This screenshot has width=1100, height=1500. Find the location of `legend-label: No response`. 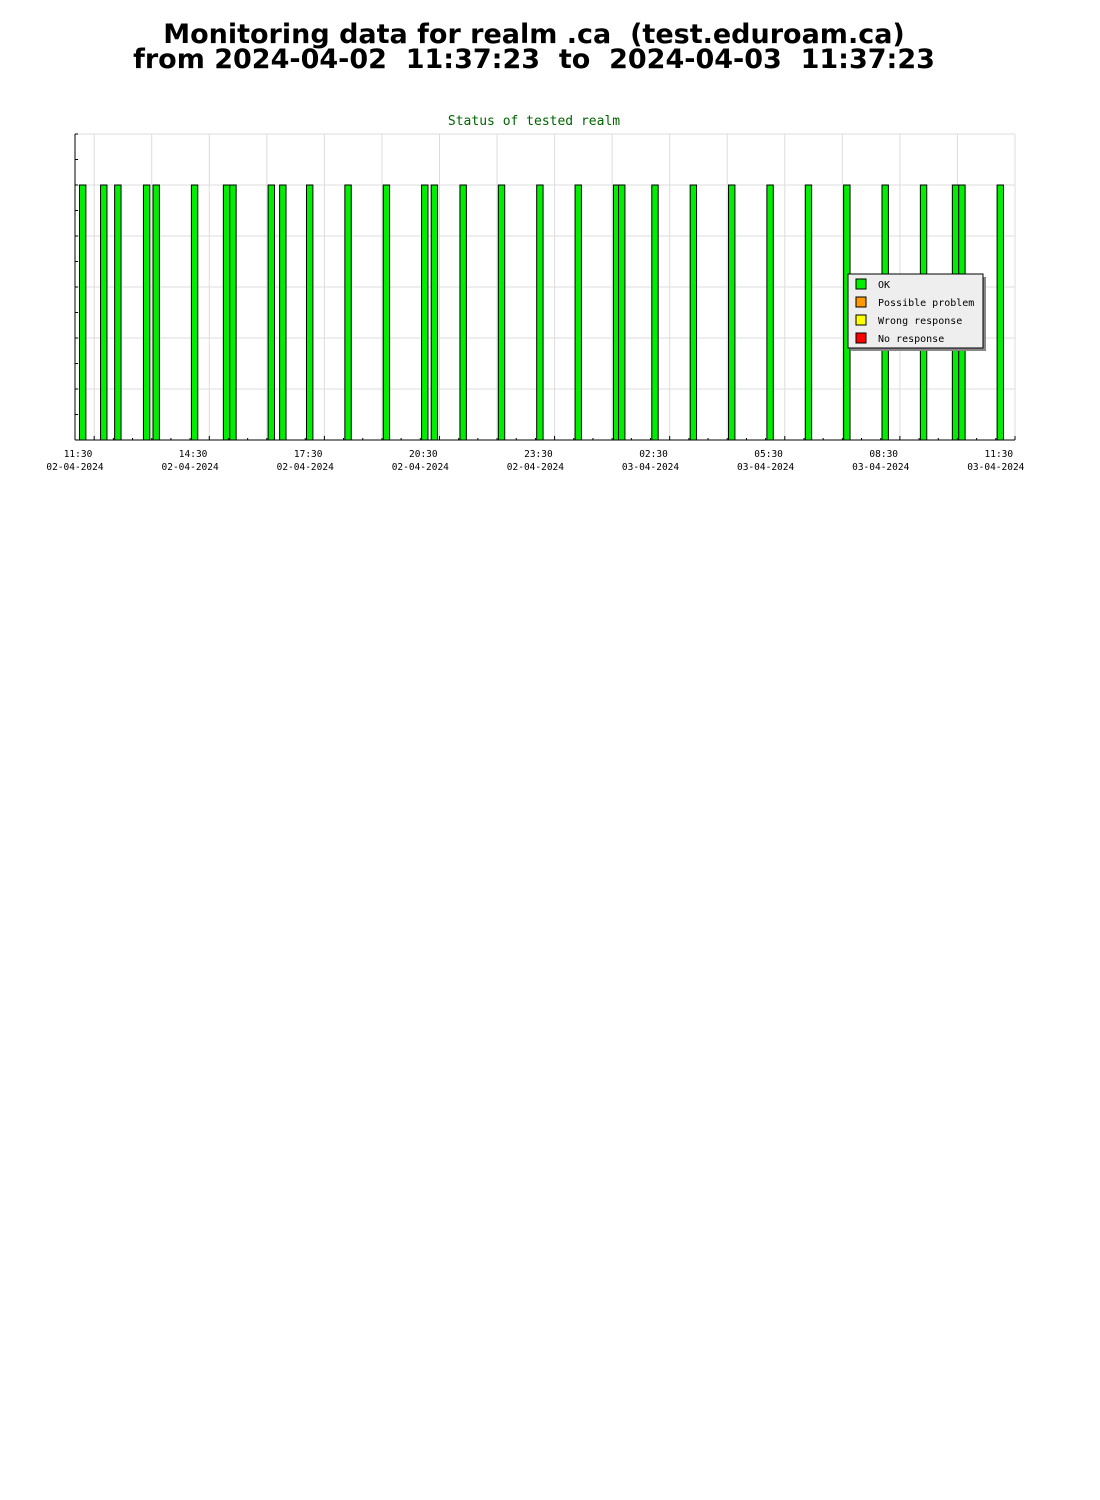

legend-label: No response is located at coordinates (911, 339).